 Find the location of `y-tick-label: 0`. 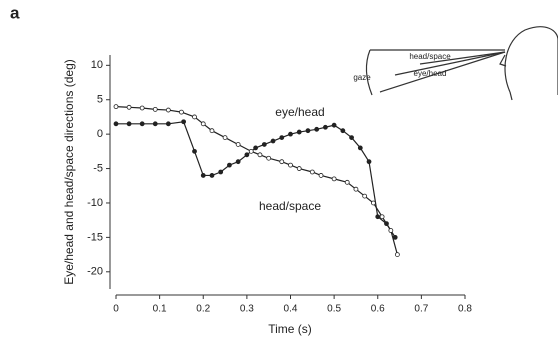

y-tick-label: 0 is located at coordinates (100, 134).